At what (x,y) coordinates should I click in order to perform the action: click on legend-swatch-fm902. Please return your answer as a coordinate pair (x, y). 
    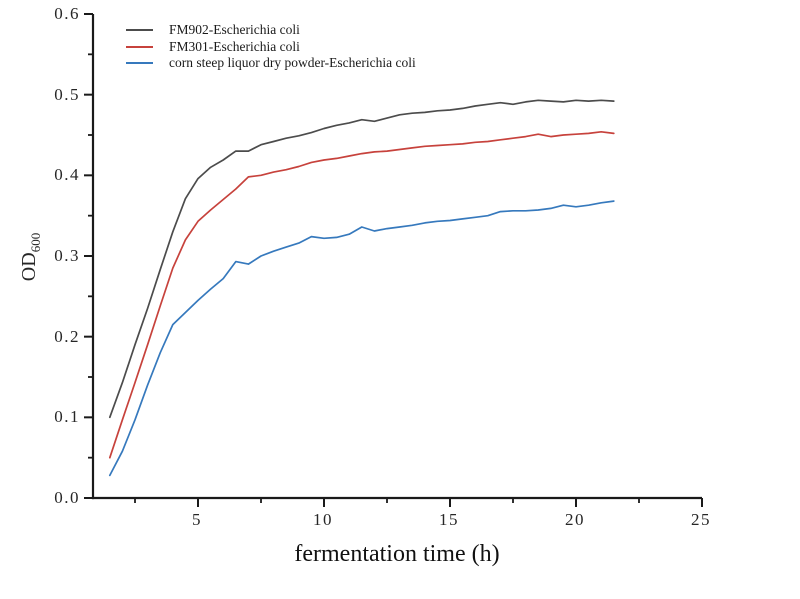
    Looking at the image, I should click on (139, 30).